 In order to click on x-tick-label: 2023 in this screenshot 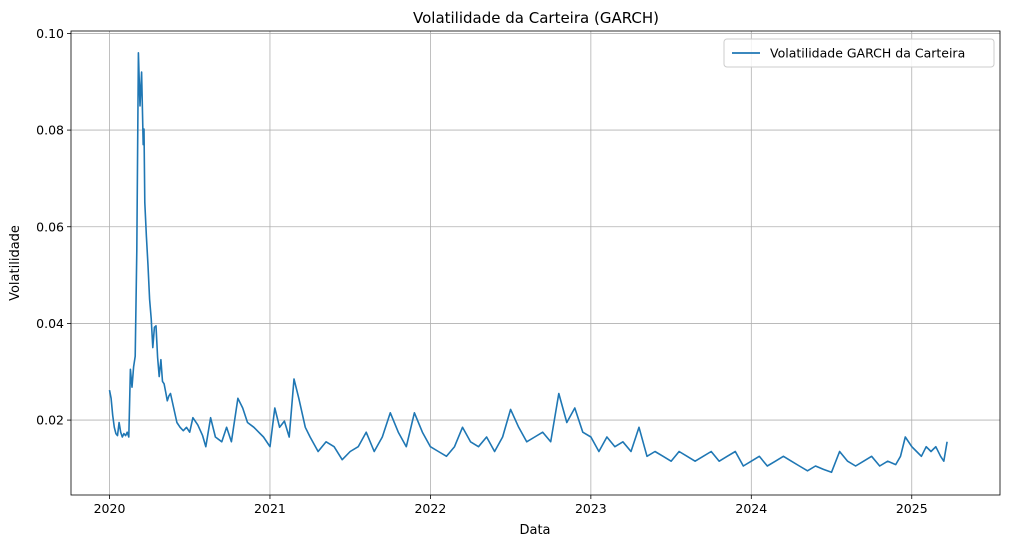, I will do `click(591, 508)`.